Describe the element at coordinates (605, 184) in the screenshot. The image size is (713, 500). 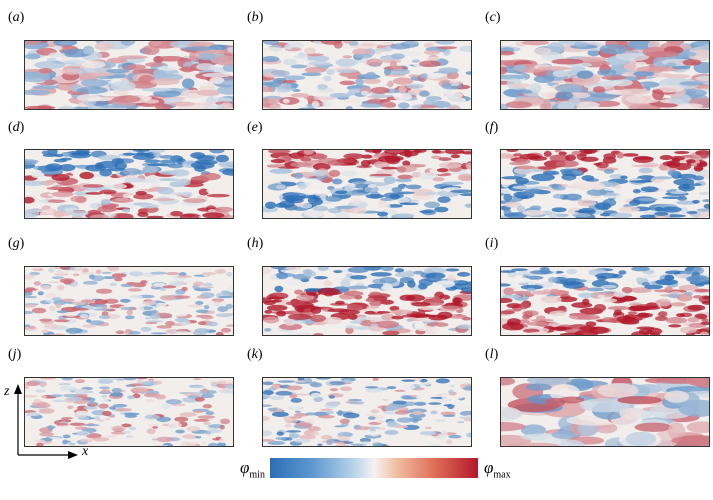
I see `field-panel-f` at that location.